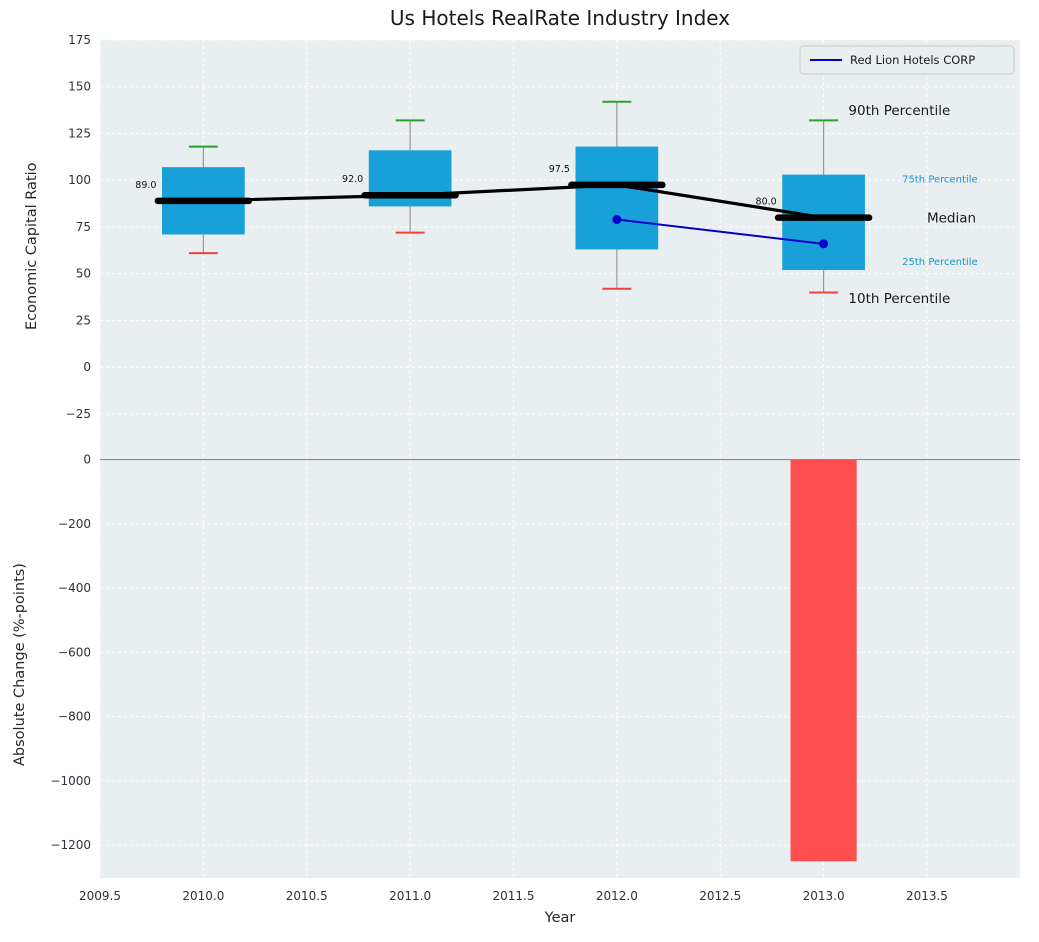  Describe the element at coordinates (899, 299) in the screenshot. I see `annotation-10th-percentile: 10th Percentile` at that location.